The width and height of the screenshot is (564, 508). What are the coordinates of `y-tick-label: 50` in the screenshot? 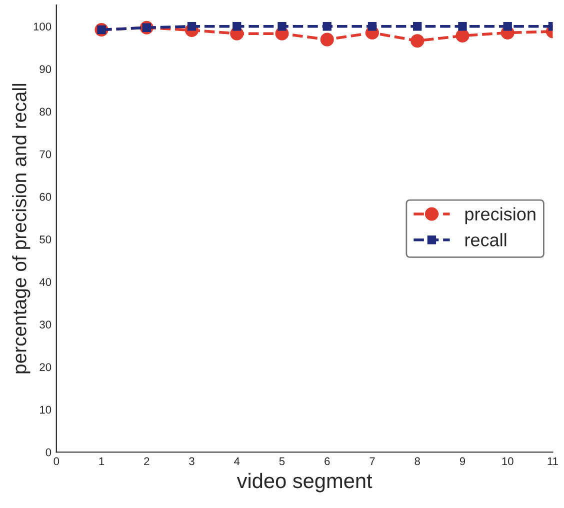 It's located at (46, 240).